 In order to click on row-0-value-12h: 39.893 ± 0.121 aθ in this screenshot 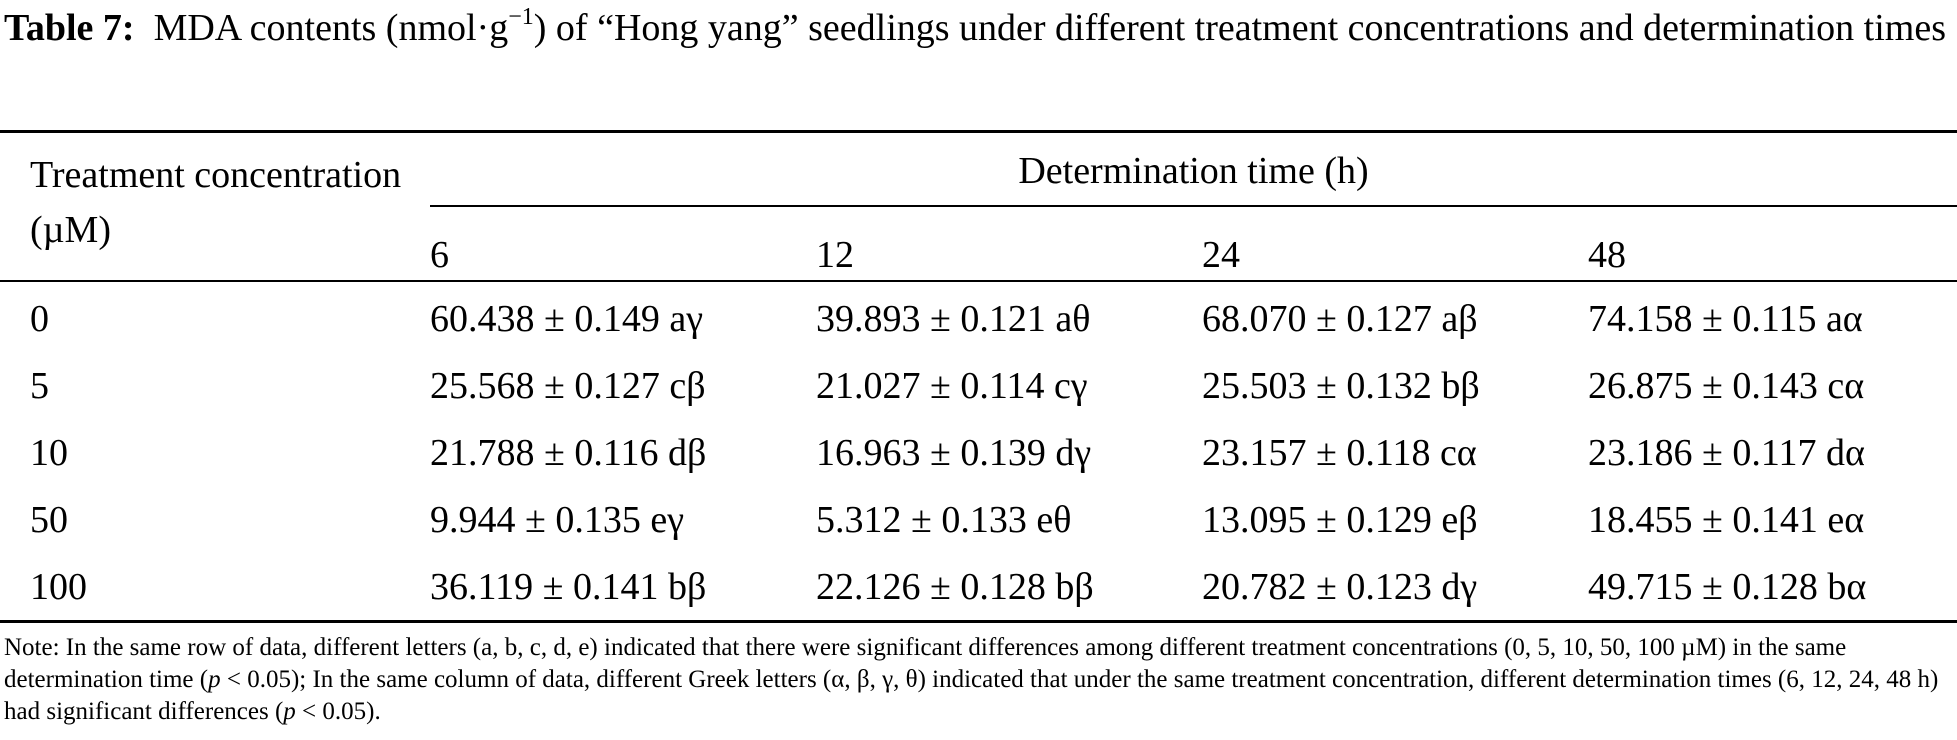, I will do `click(953, 319)`.